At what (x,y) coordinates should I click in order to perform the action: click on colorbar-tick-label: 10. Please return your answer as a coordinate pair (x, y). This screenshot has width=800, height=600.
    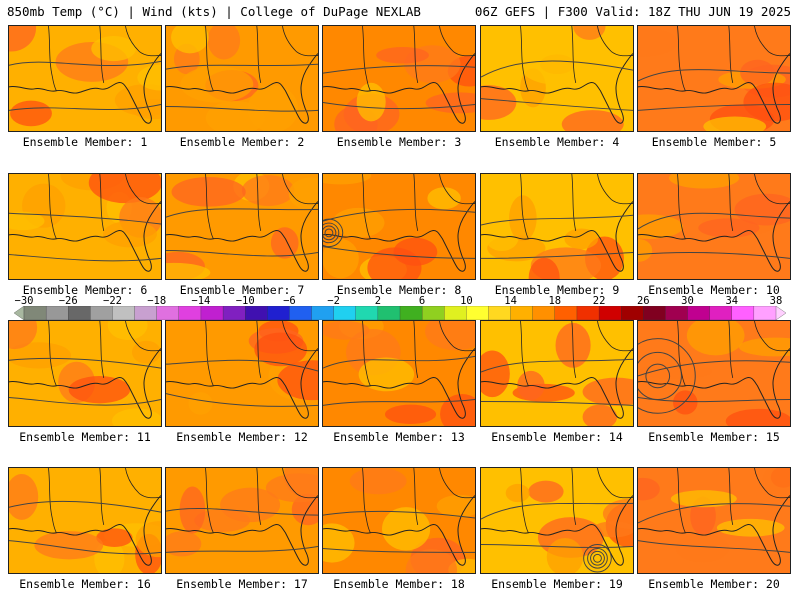
    Looking at the image, I should click on (466, 301).